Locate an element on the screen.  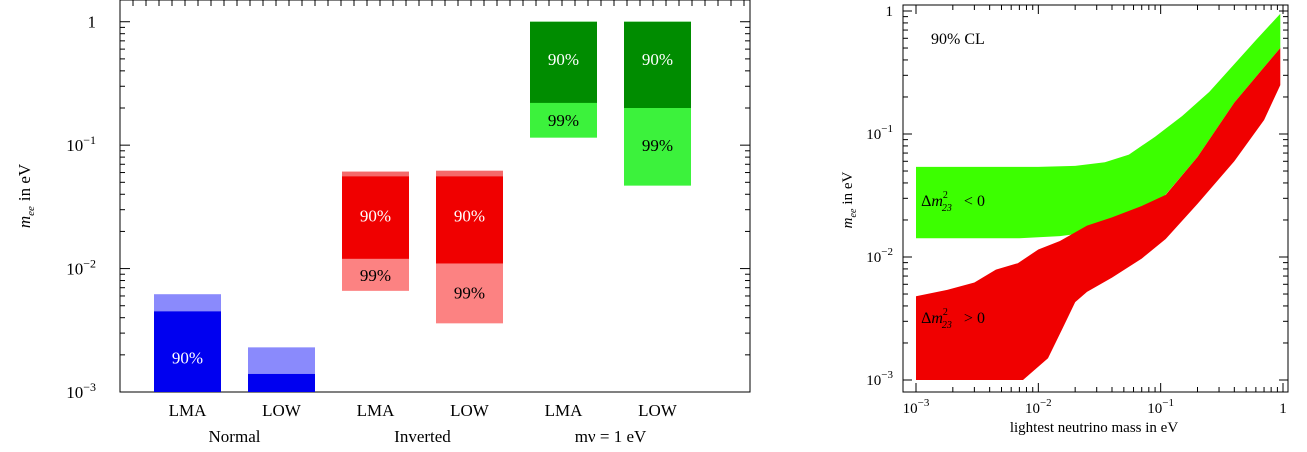
region-inverted is located at coordinates (1098, 126).